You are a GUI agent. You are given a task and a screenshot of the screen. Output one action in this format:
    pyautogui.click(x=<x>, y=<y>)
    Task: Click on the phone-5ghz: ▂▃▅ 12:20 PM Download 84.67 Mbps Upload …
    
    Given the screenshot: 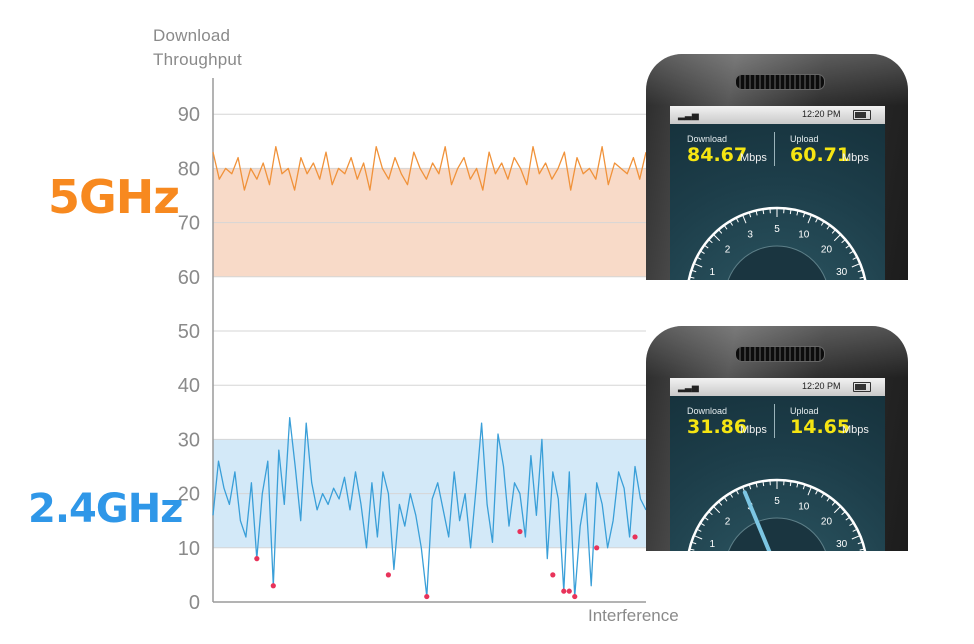 What is the action you would take?
    pyautogui.click(x=777, y=167)
    